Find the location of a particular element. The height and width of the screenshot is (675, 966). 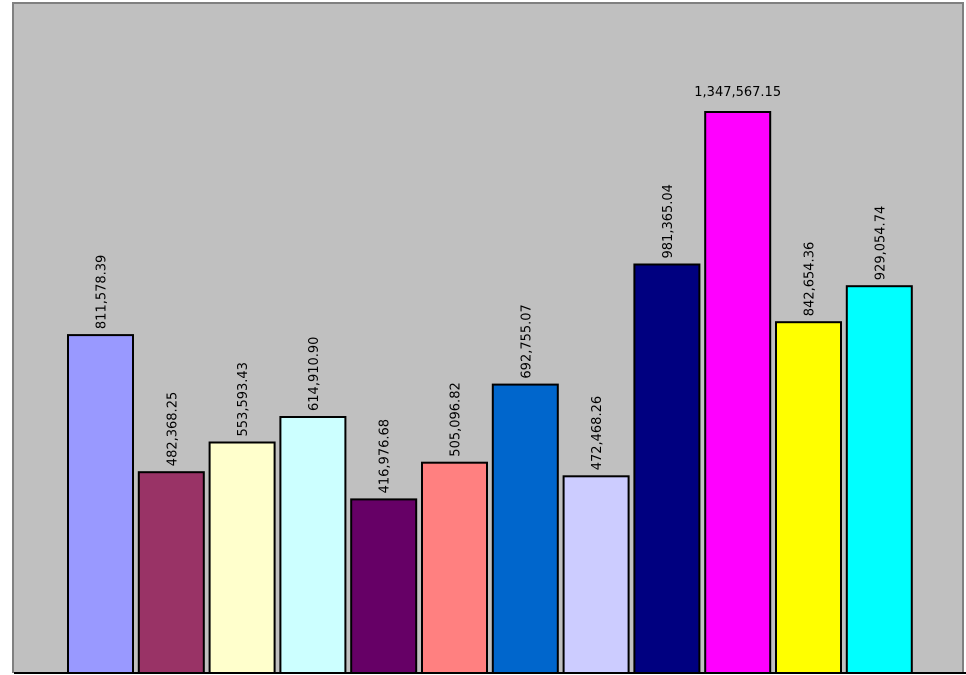

bar-4-value-label: 614,910.90 is located at coordinates (314, 374).